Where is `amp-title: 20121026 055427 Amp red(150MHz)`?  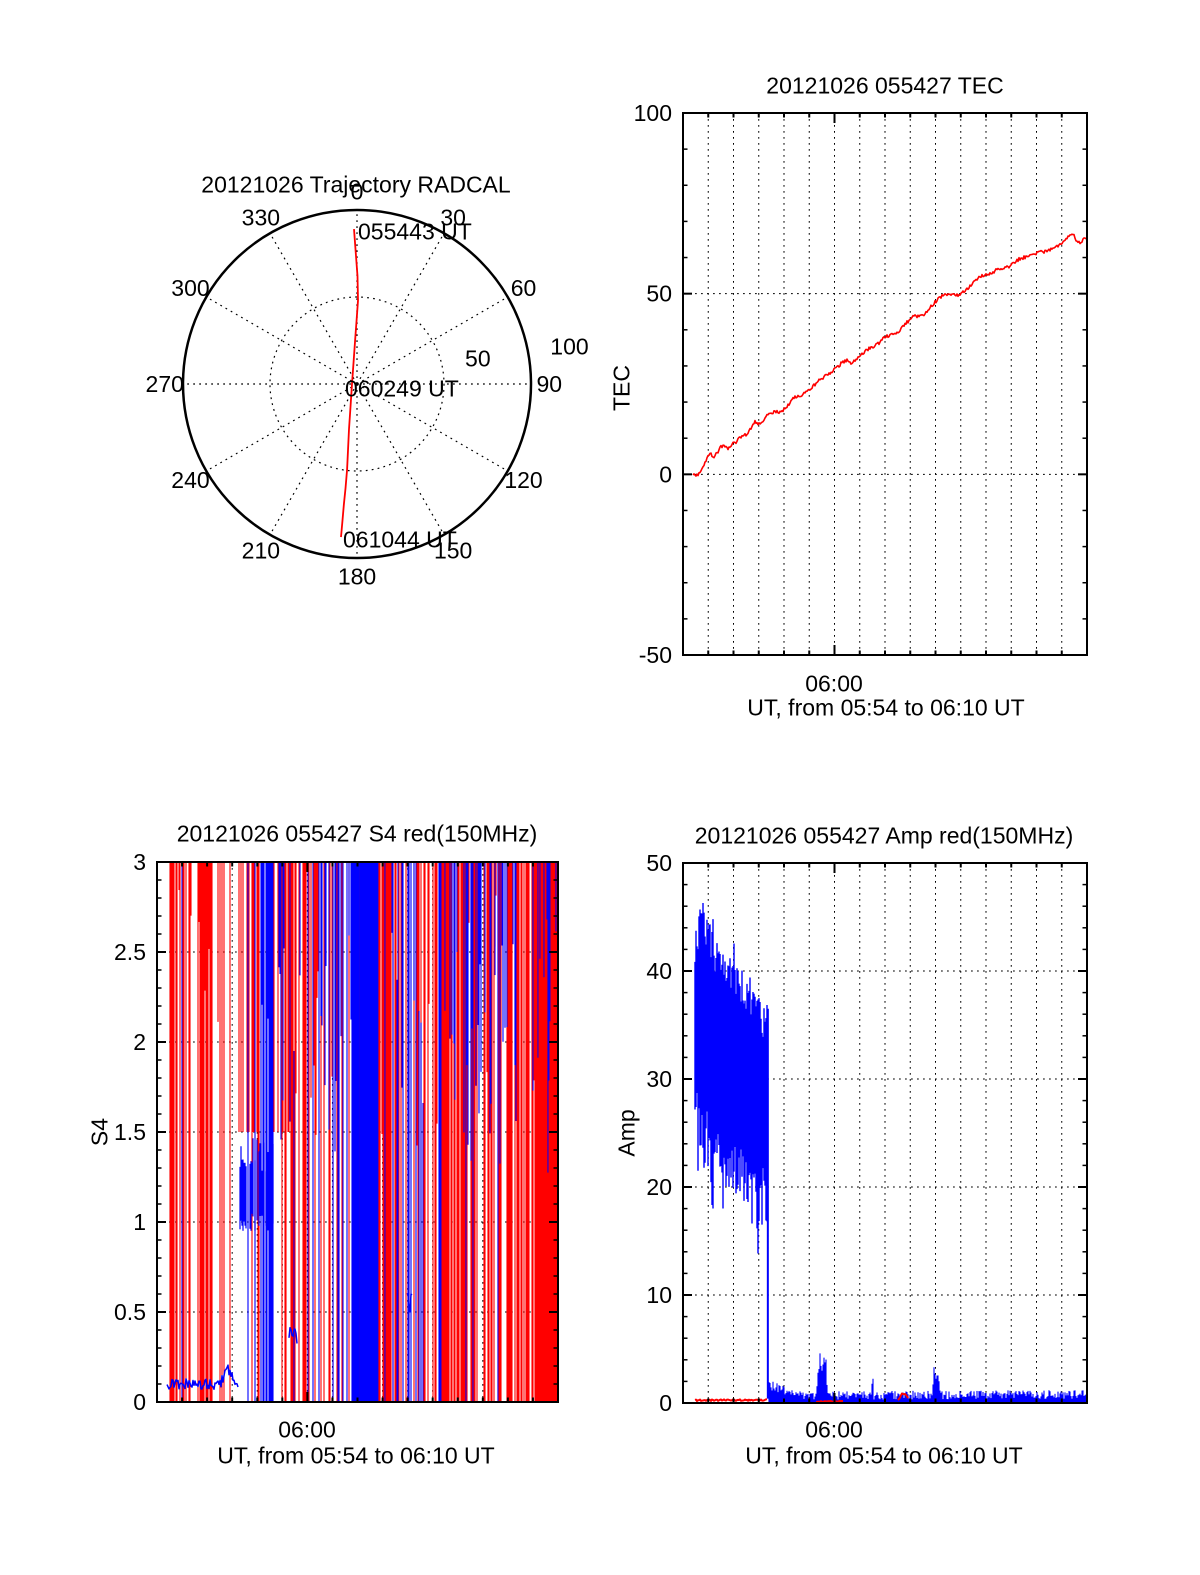 amp-title: 20121026 055427 Amp red(150MHz) is located at coordinates (884, 835).